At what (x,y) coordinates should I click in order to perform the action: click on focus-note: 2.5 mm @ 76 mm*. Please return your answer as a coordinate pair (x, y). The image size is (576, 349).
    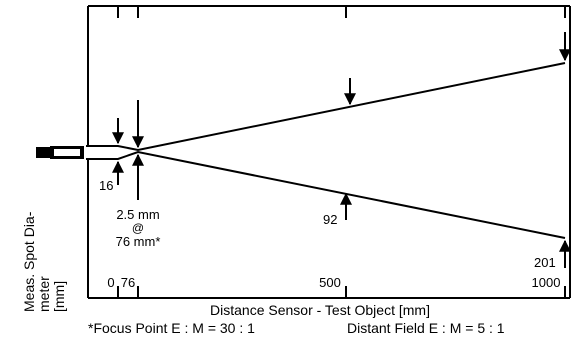
    Looking at the image, I should click on (138, 228).